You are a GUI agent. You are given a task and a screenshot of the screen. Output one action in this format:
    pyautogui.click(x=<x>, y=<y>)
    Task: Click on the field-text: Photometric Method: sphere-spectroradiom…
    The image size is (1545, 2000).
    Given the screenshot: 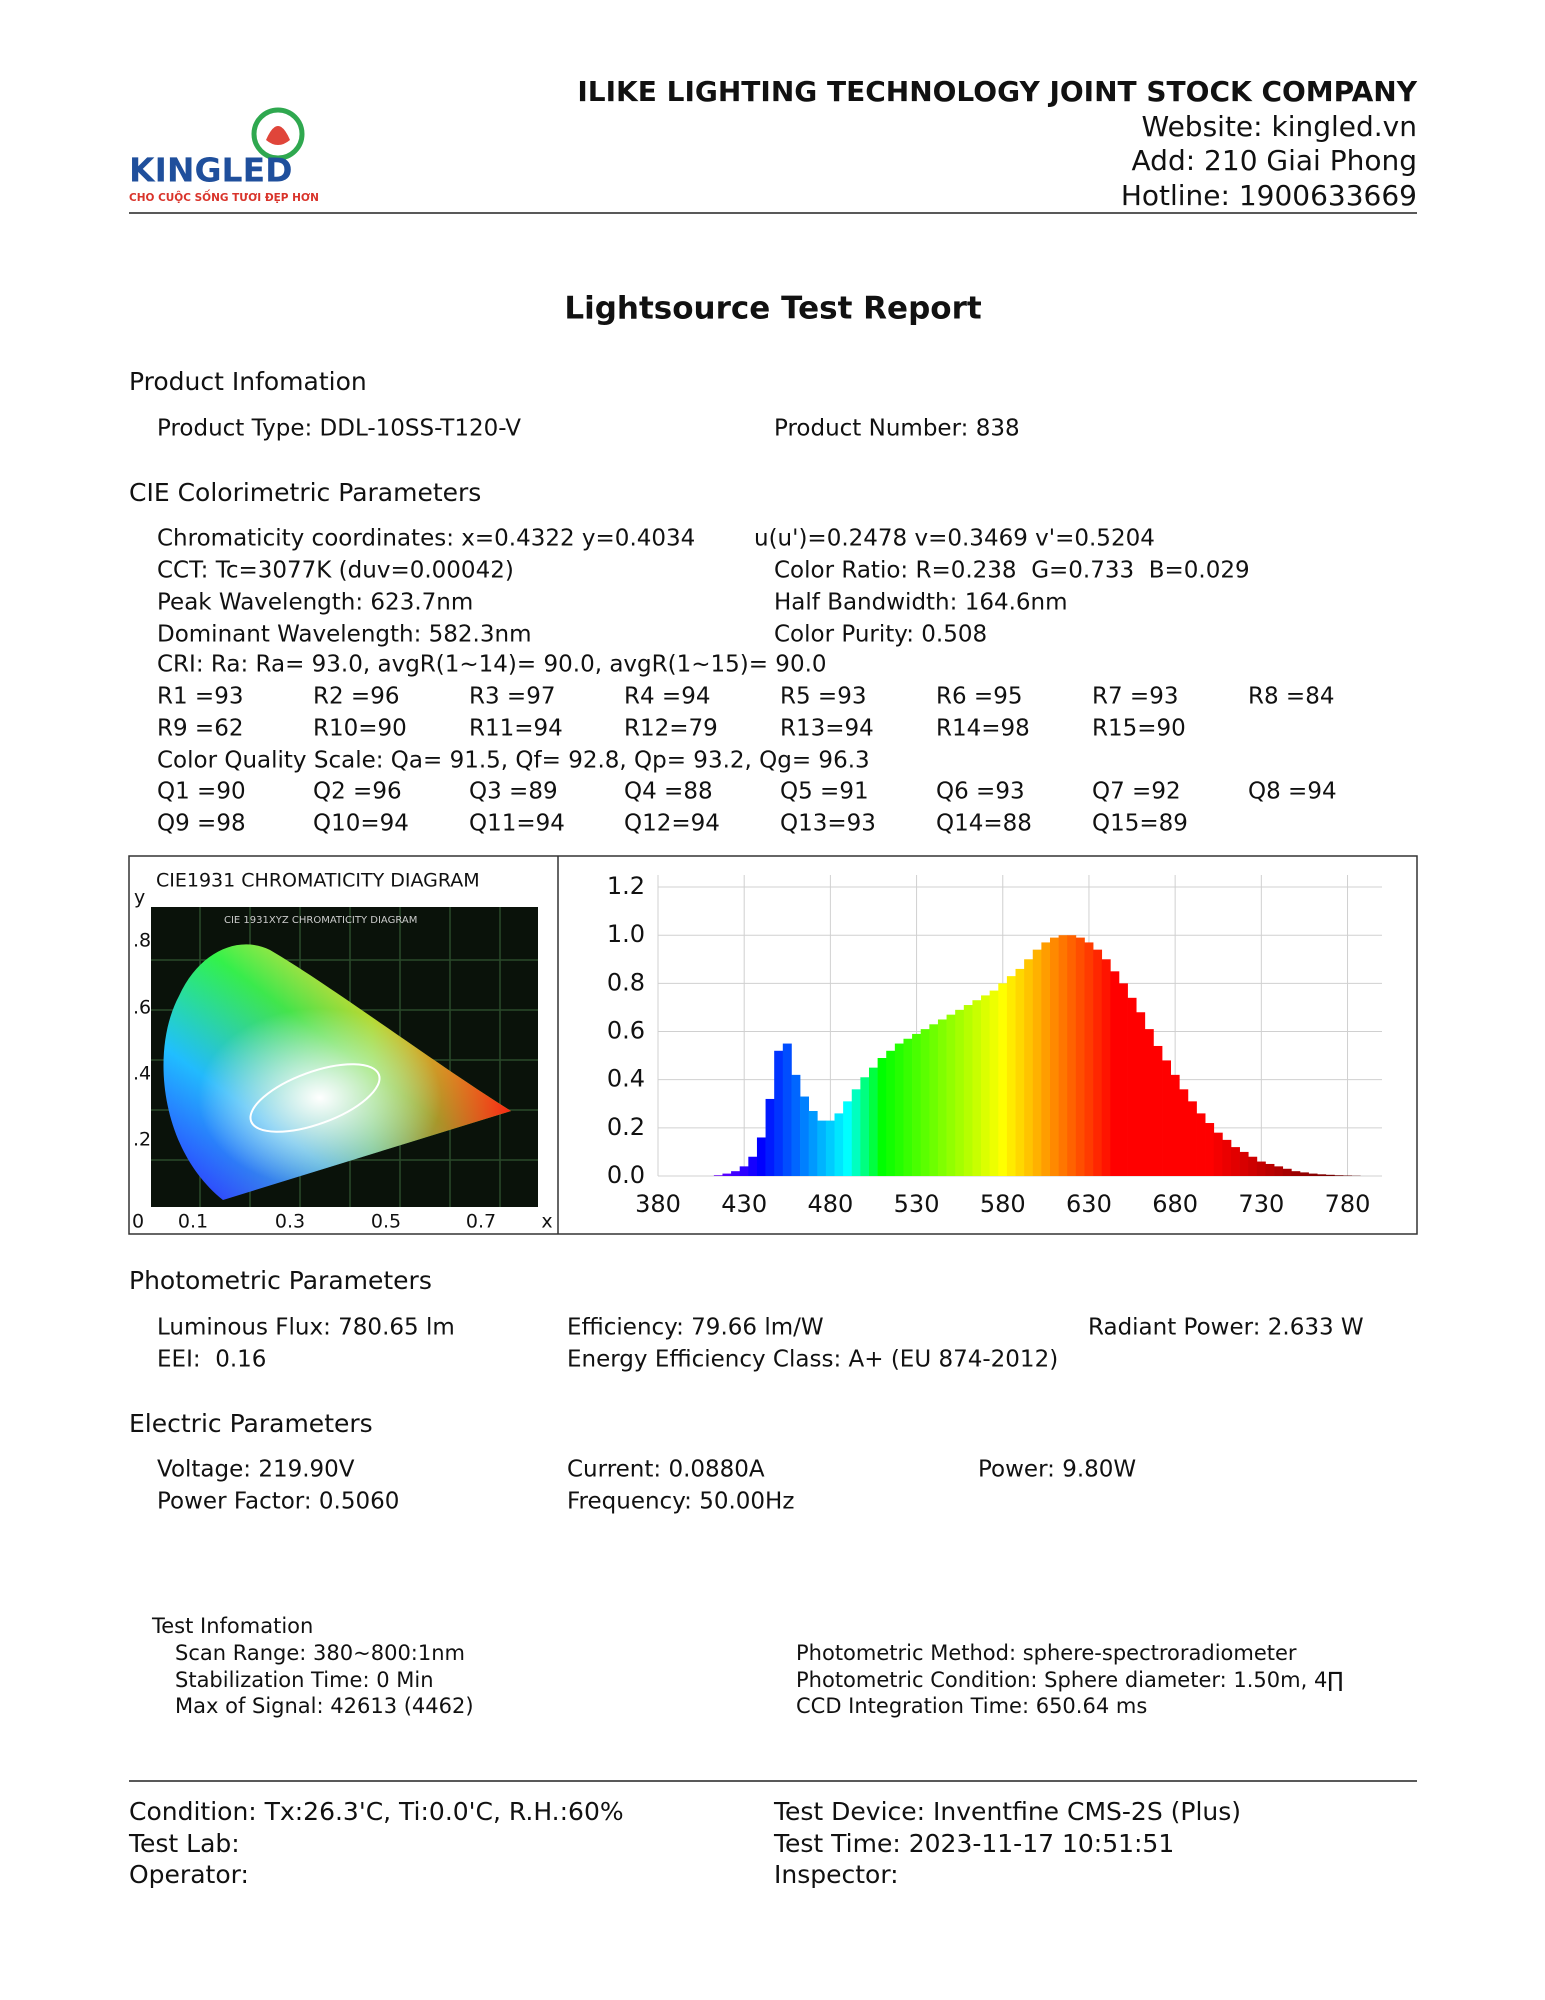 What is the action you would take?
    pyautogui.click(x=1046, y=1653)
    